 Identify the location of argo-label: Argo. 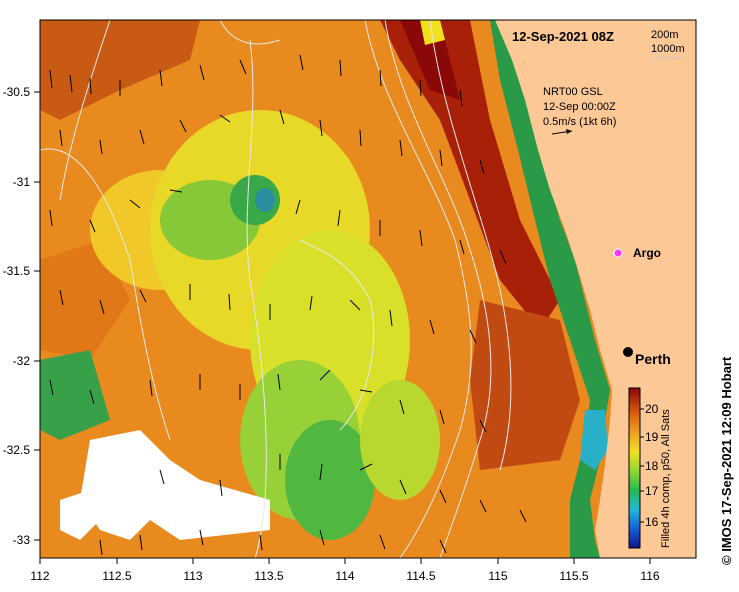
(647, 253).